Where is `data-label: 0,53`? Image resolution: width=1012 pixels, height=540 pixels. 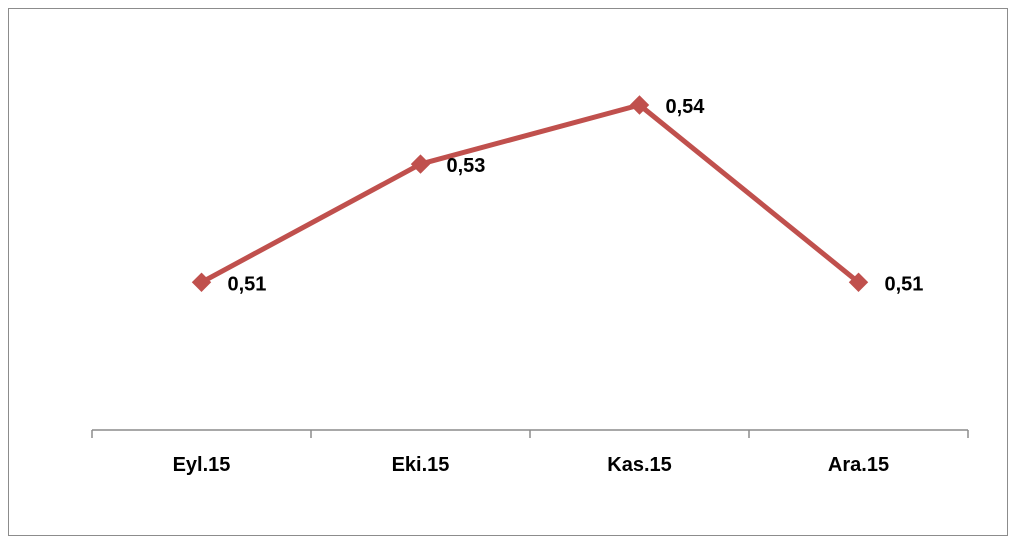 data-label: 0,53 is located at coordinates (466, 166).